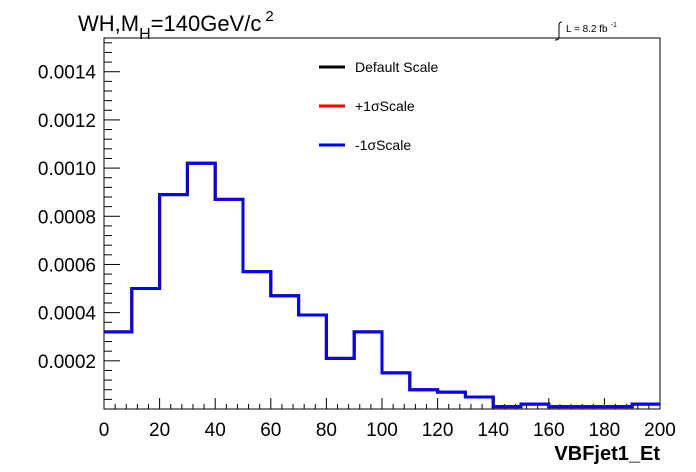 The height and width of the screenshot is (472, 696). What do you see at coordinates (67, 314) in the screenshot?
I see `y-tick-label: 0.0004` at bounding box center [67, 314].